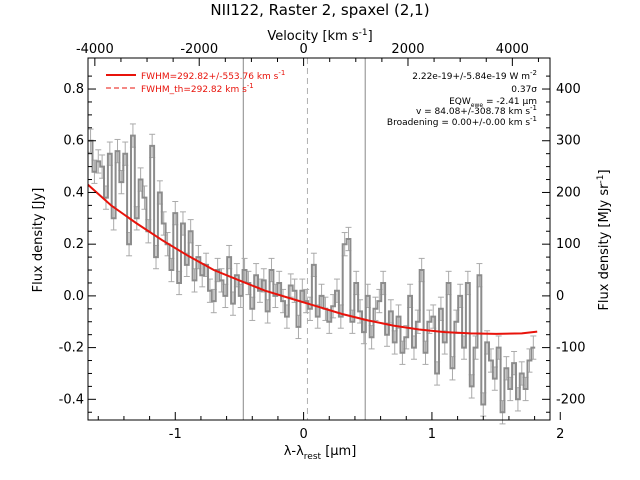 Image resolution: width=640 pixels, height=480 pixels. Describe the element at coordinates (471, 77) in the screenshot. I see `annotation-line-flux-text: 2.22e-19+/-5.84e-19 W m` at that location.